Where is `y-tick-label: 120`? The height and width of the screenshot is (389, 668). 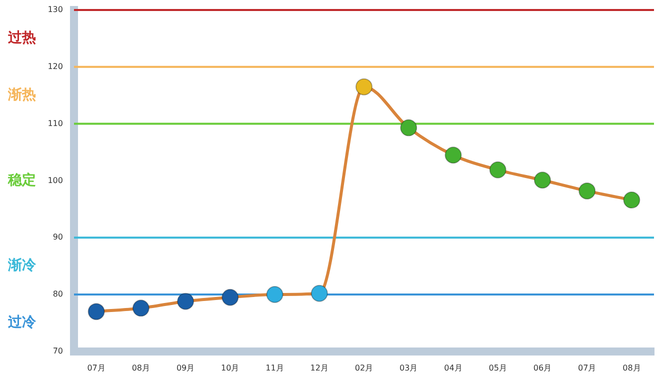 y-tick-label: 120 is located at coordinates (55, 66).